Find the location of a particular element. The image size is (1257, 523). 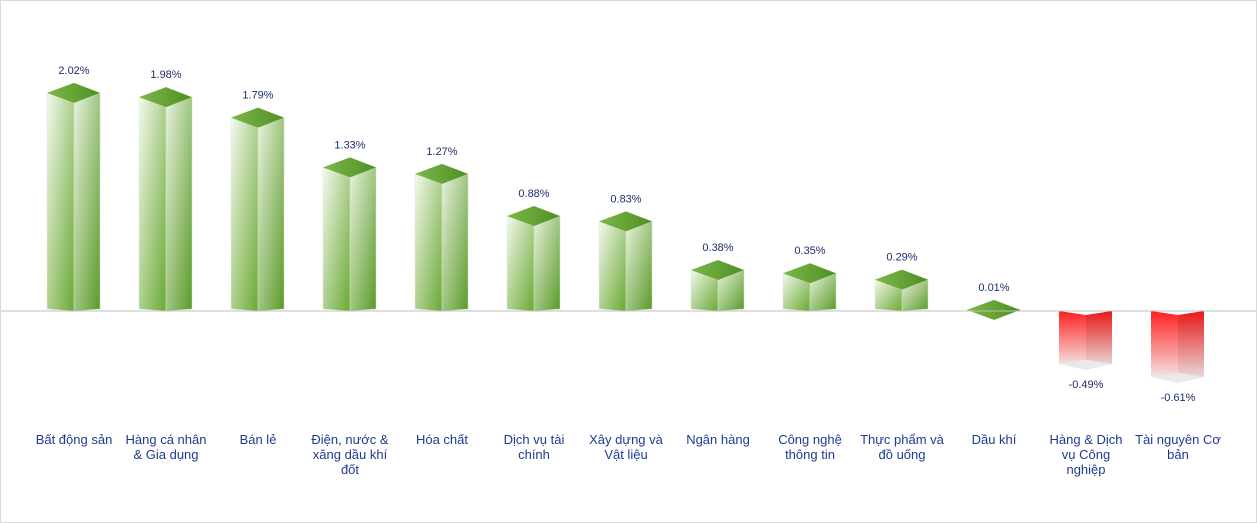

category-label: Hóa chất is located at coordinates (442, 439).